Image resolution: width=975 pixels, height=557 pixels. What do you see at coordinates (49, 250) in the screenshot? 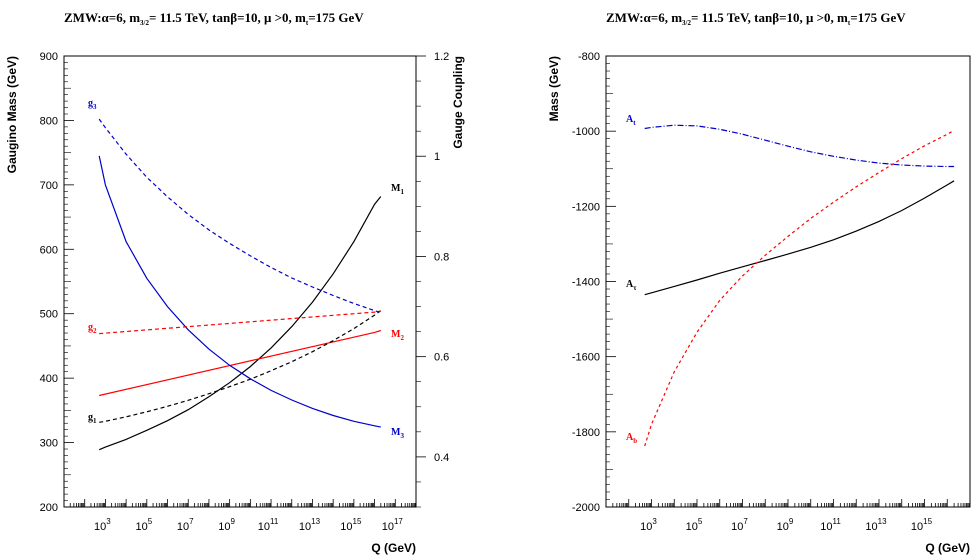
I see `y-tick-label: 600` at bounding box center [49, 250].